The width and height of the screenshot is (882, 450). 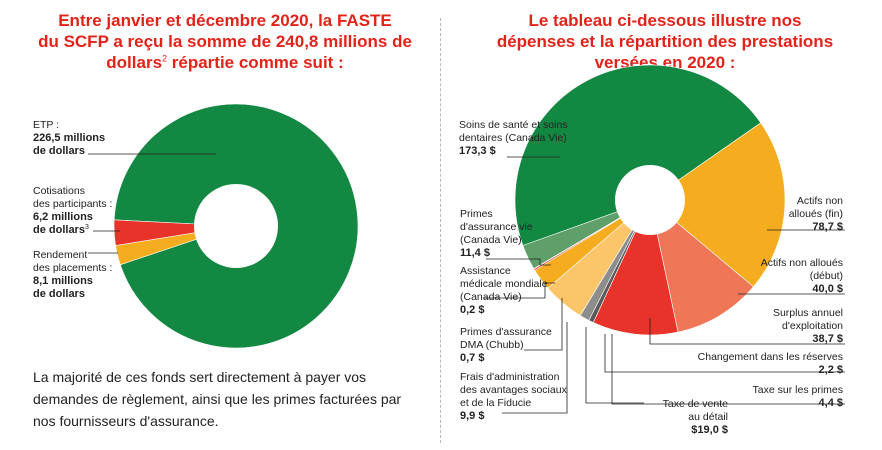 What do you see at coordinates (808, 326) in the screenshot?
I see `right-label-3: Surplus annuel d'exploitation 38,7 $` at bounding box center [808, 326].